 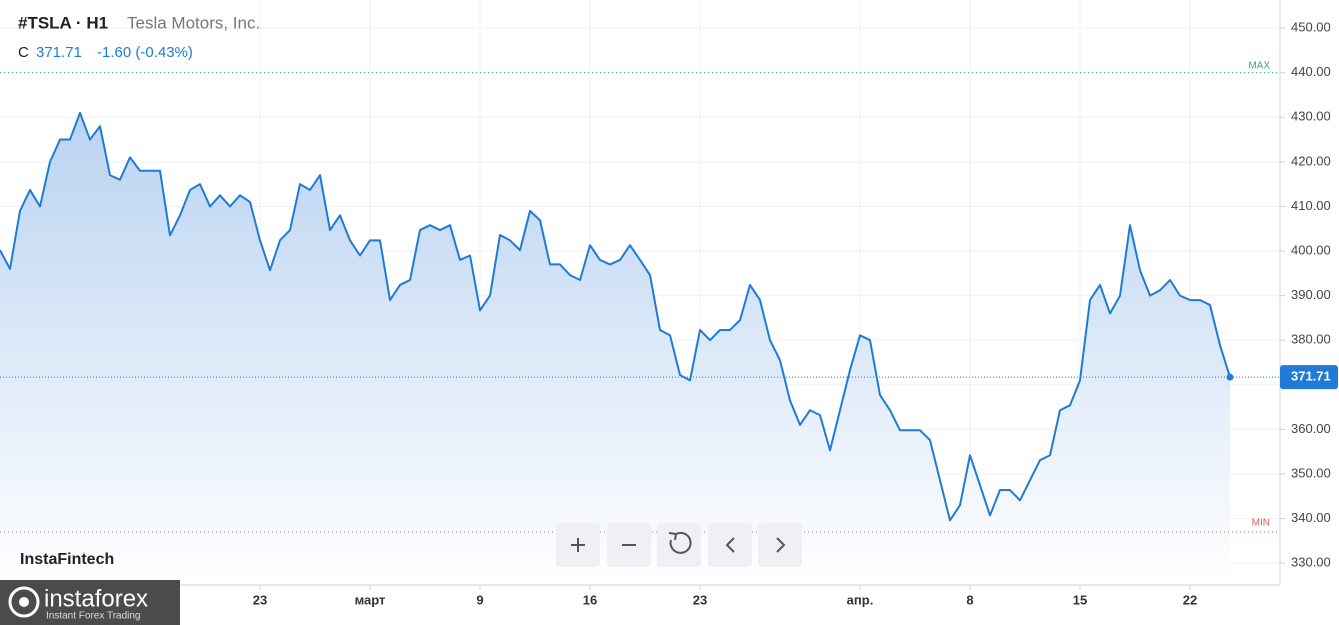 What do you see at coordinates (1261, 523) in the screenshot?
I see `min-label: MIN` at bounding box center [1261, 523].